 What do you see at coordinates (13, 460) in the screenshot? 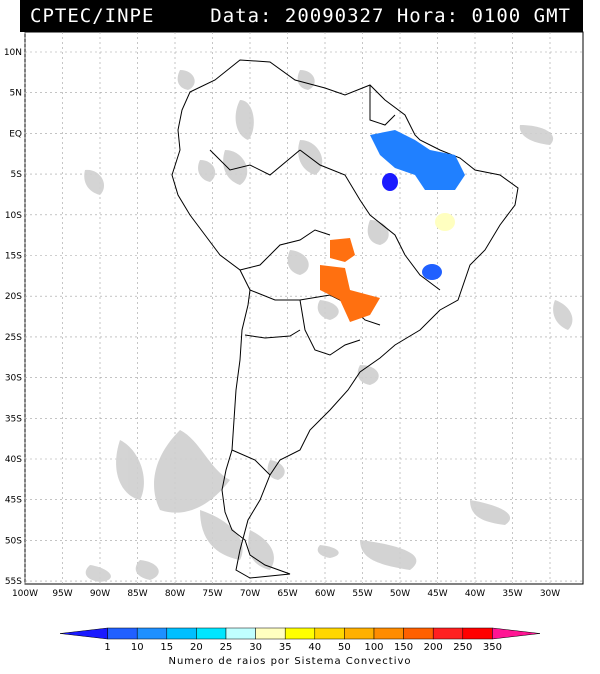
I see `latitude-label: 40S` at bounding box center [13, 460].